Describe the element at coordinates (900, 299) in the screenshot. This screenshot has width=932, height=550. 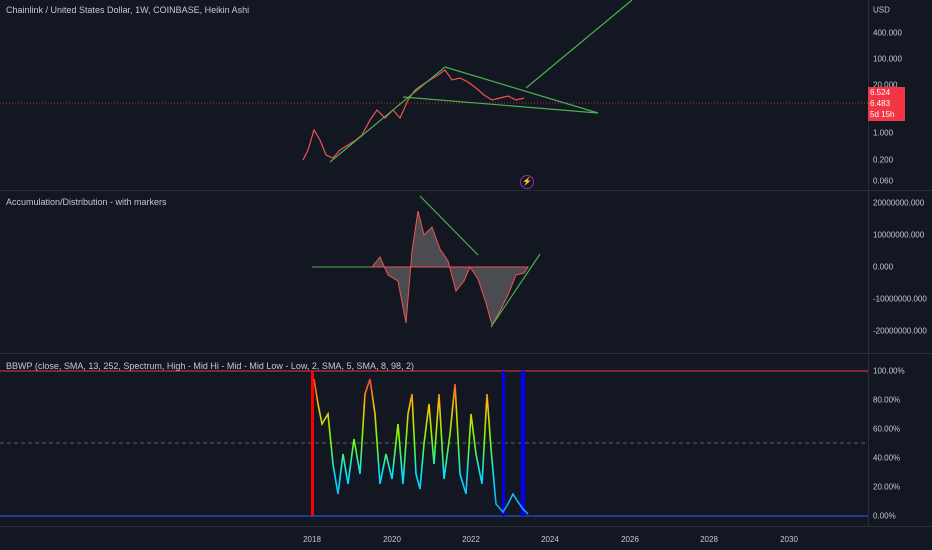
I see `ad-tick: -10000000.000` at that location.